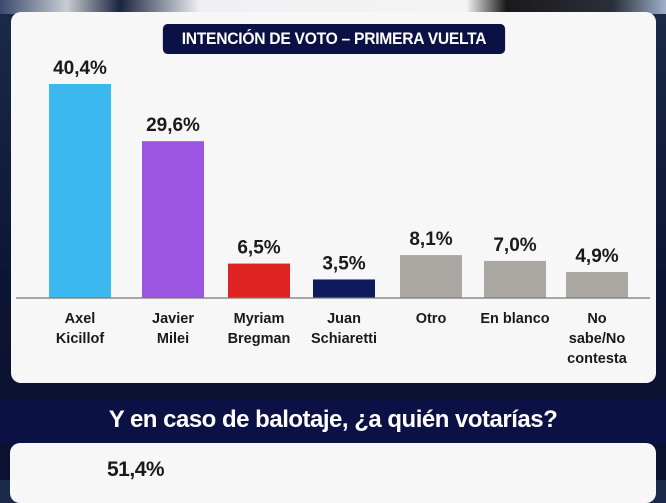  What do you see at coordinates (80, 68) in the screenshot?
I see `value-label: 40,4%` at bounding box center [80, 68].